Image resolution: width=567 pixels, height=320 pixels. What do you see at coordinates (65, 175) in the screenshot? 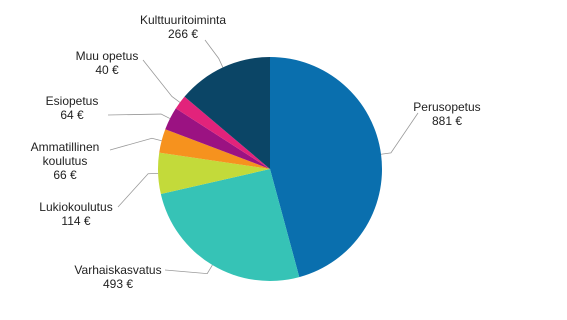
I see `value-label: 66 €` at bounding box center [65, 175].